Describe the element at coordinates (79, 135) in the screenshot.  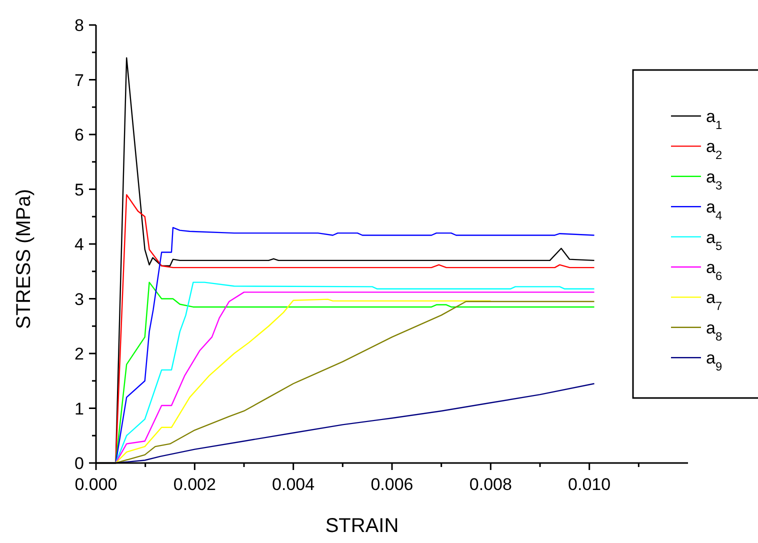
I see `y-tick-label: 6` at that location.